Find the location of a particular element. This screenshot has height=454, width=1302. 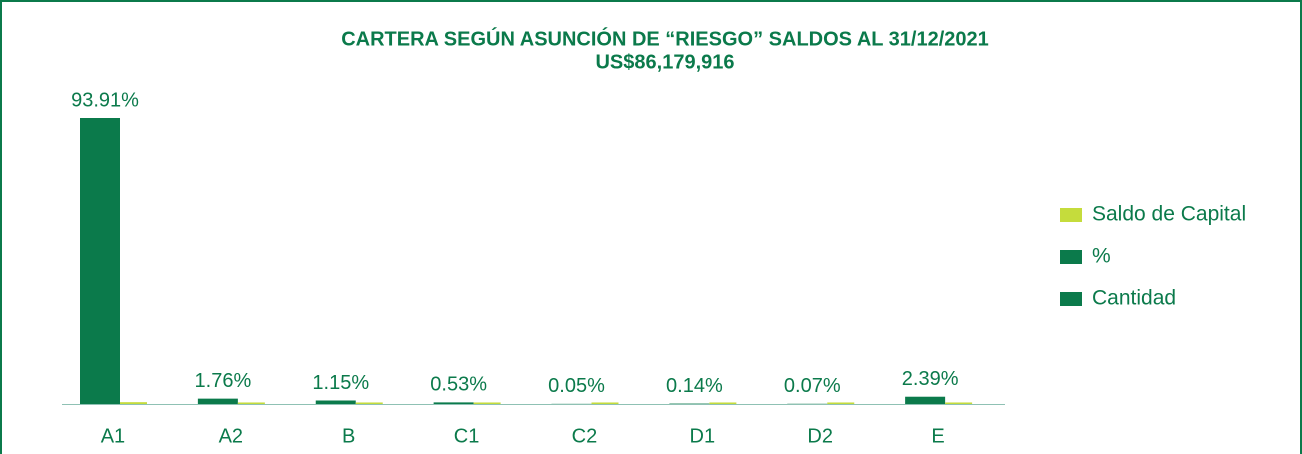

x-tick-label: A2 is located at coordinates (231, 436).